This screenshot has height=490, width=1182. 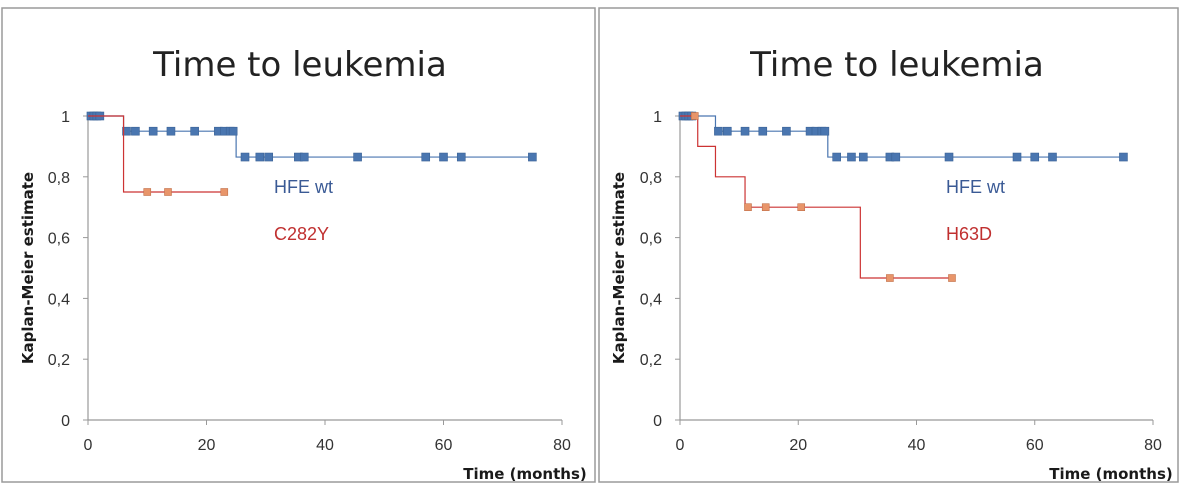 What do you see at coordinates (301, 234) in the screenshot?
I see `series-label: C282Y` at bounding box center [301, 234].